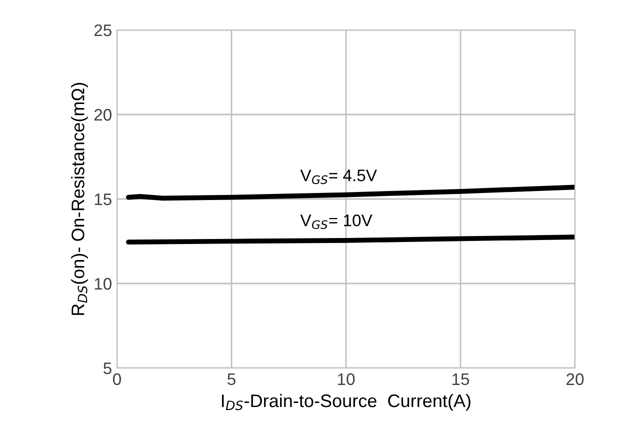  Describe the element at coordinates (338, 177) in the screenshot. I see `series-label: V$_{GS}$= 4.5V` at that location.